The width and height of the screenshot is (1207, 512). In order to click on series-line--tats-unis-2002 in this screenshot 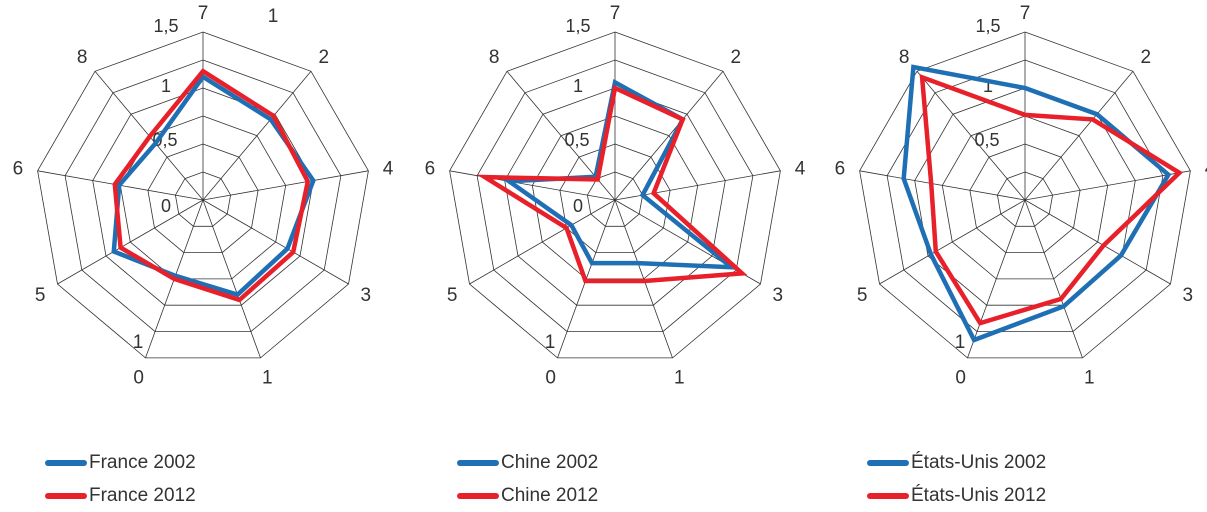, I will do `click(1036, 203)`.